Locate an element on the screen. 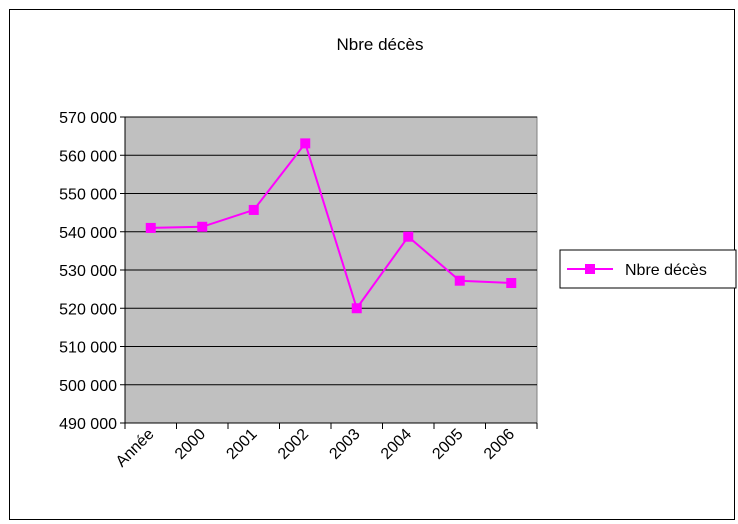 This screenshot has height=524, width=738. y-tick-label: 500 000 is located at coordinates (88, 386).